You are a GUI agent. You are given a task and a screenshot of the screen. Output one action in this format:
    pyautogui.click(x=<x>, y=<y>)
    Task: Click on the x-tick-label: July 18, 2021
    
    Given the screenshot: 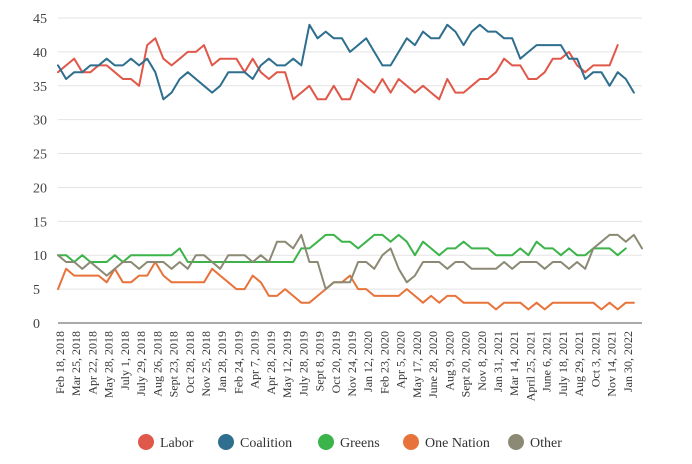 What is the action you would take?
    pyautogui.click(x=563, y=363)
    